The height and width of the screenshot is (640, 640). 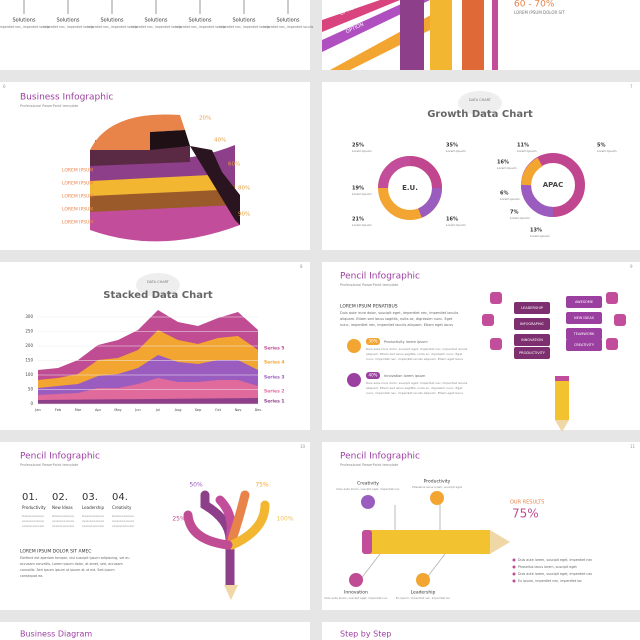 I want to click on badge-value: 30%, so click(x=373, y=341).